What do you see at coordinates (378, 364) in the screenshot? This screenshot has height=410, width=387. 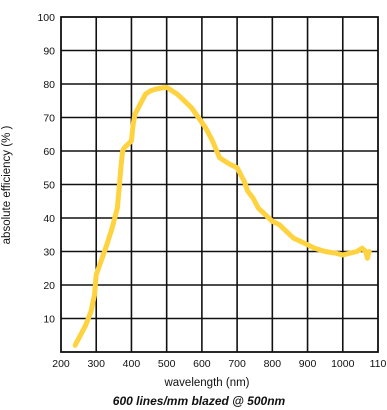 I see `x-tick-label: 110` at bounding box center [378, 364].